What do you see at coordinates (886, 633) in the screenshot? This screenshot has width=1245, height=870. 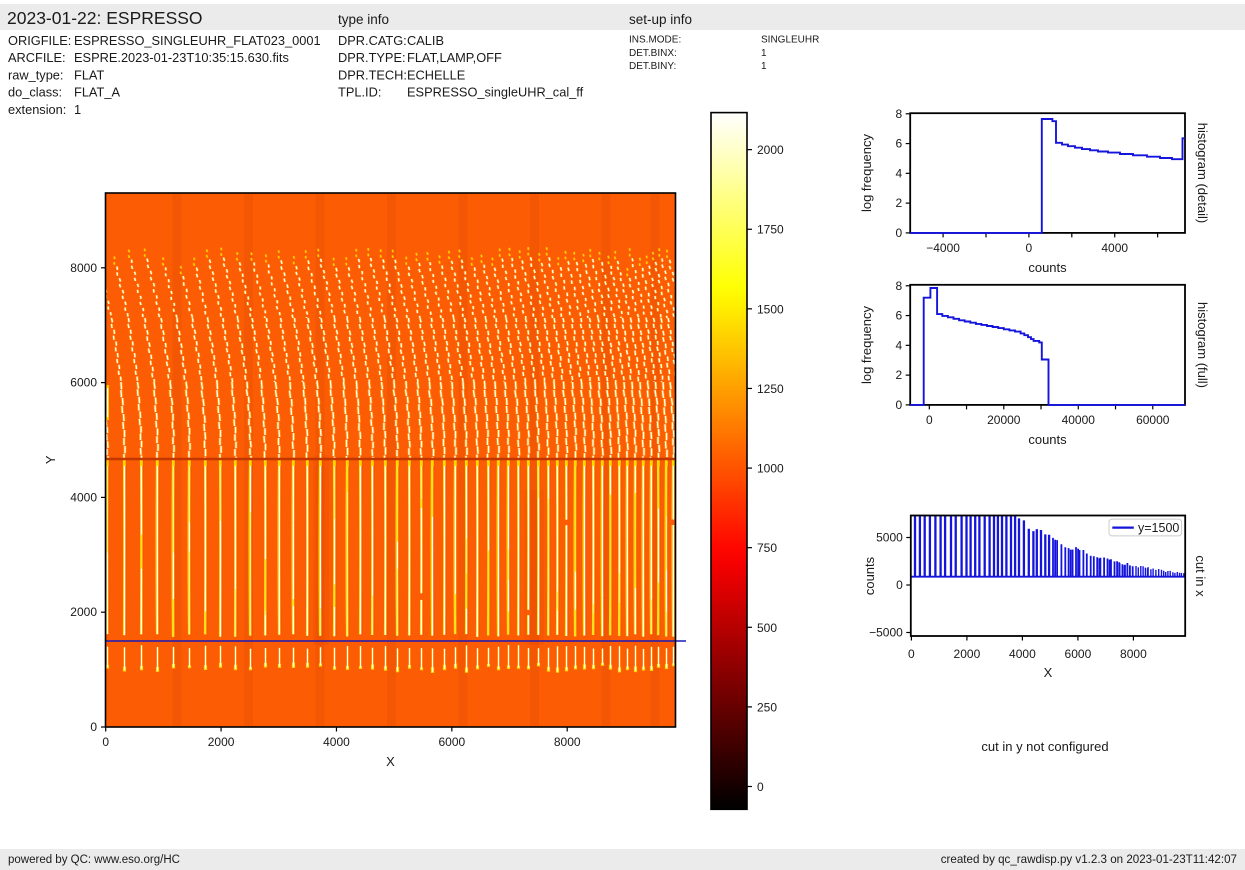 I see `svg-text: −5000` at bounding box center [886, 633].